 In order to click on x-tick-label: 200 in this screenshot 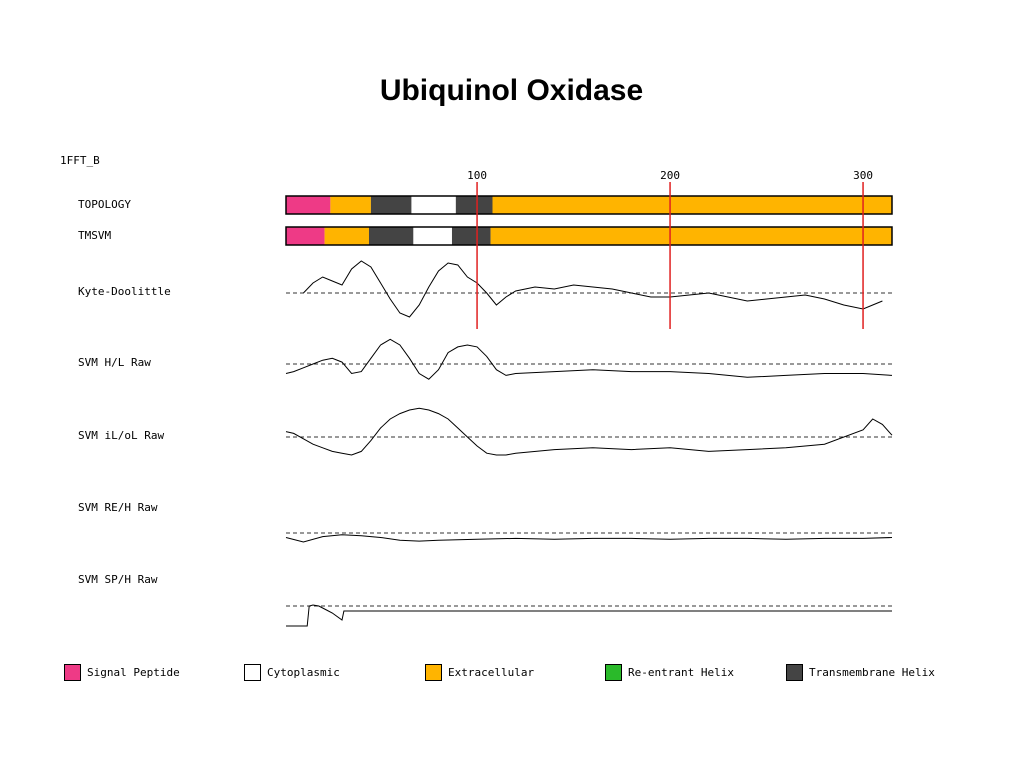, I will do `click(670, 175)`.